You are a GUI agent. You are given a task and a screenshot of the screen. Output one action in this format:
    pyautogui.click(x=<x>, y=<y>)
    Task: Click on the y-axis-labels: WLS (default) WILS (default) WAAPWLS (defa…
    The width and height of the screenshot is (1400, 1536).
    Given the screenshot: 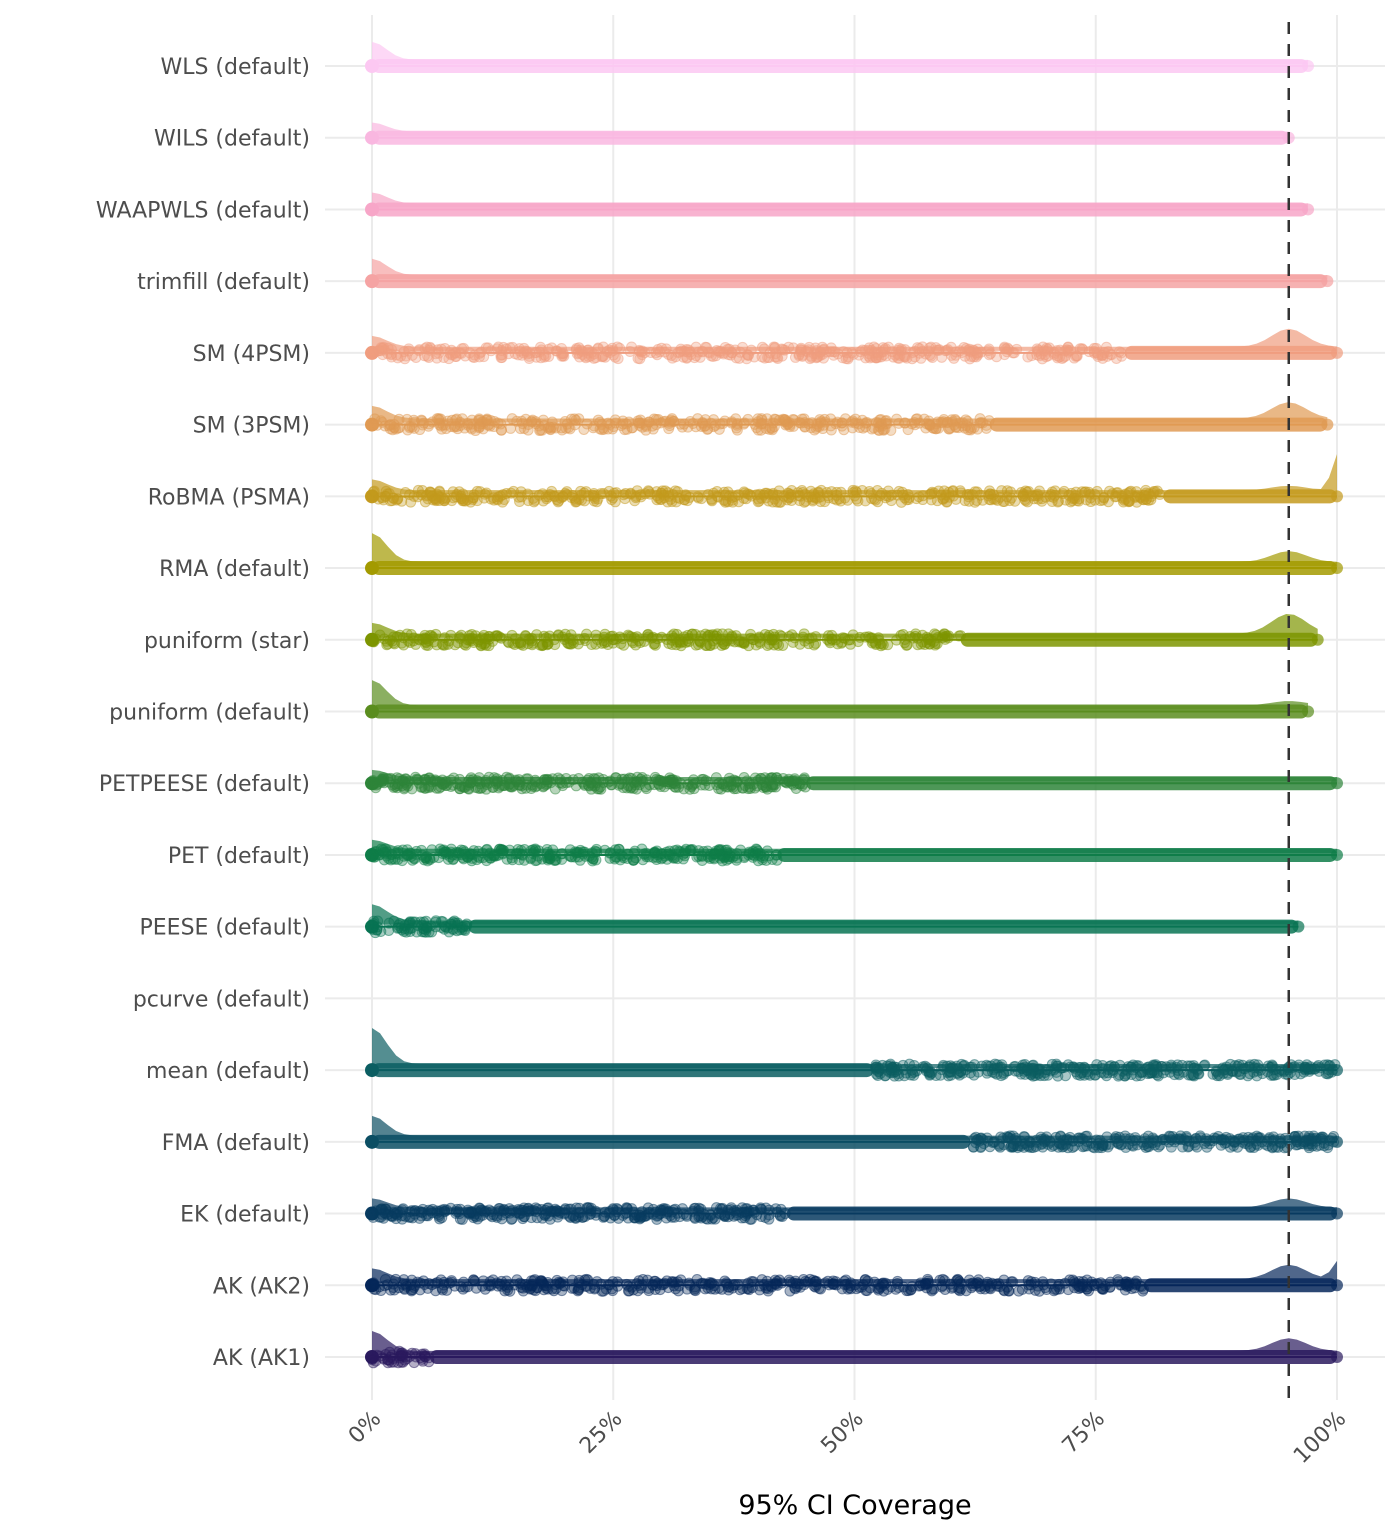 What is the action you would take?
    pyautogui.click(x=203, y=713)
    